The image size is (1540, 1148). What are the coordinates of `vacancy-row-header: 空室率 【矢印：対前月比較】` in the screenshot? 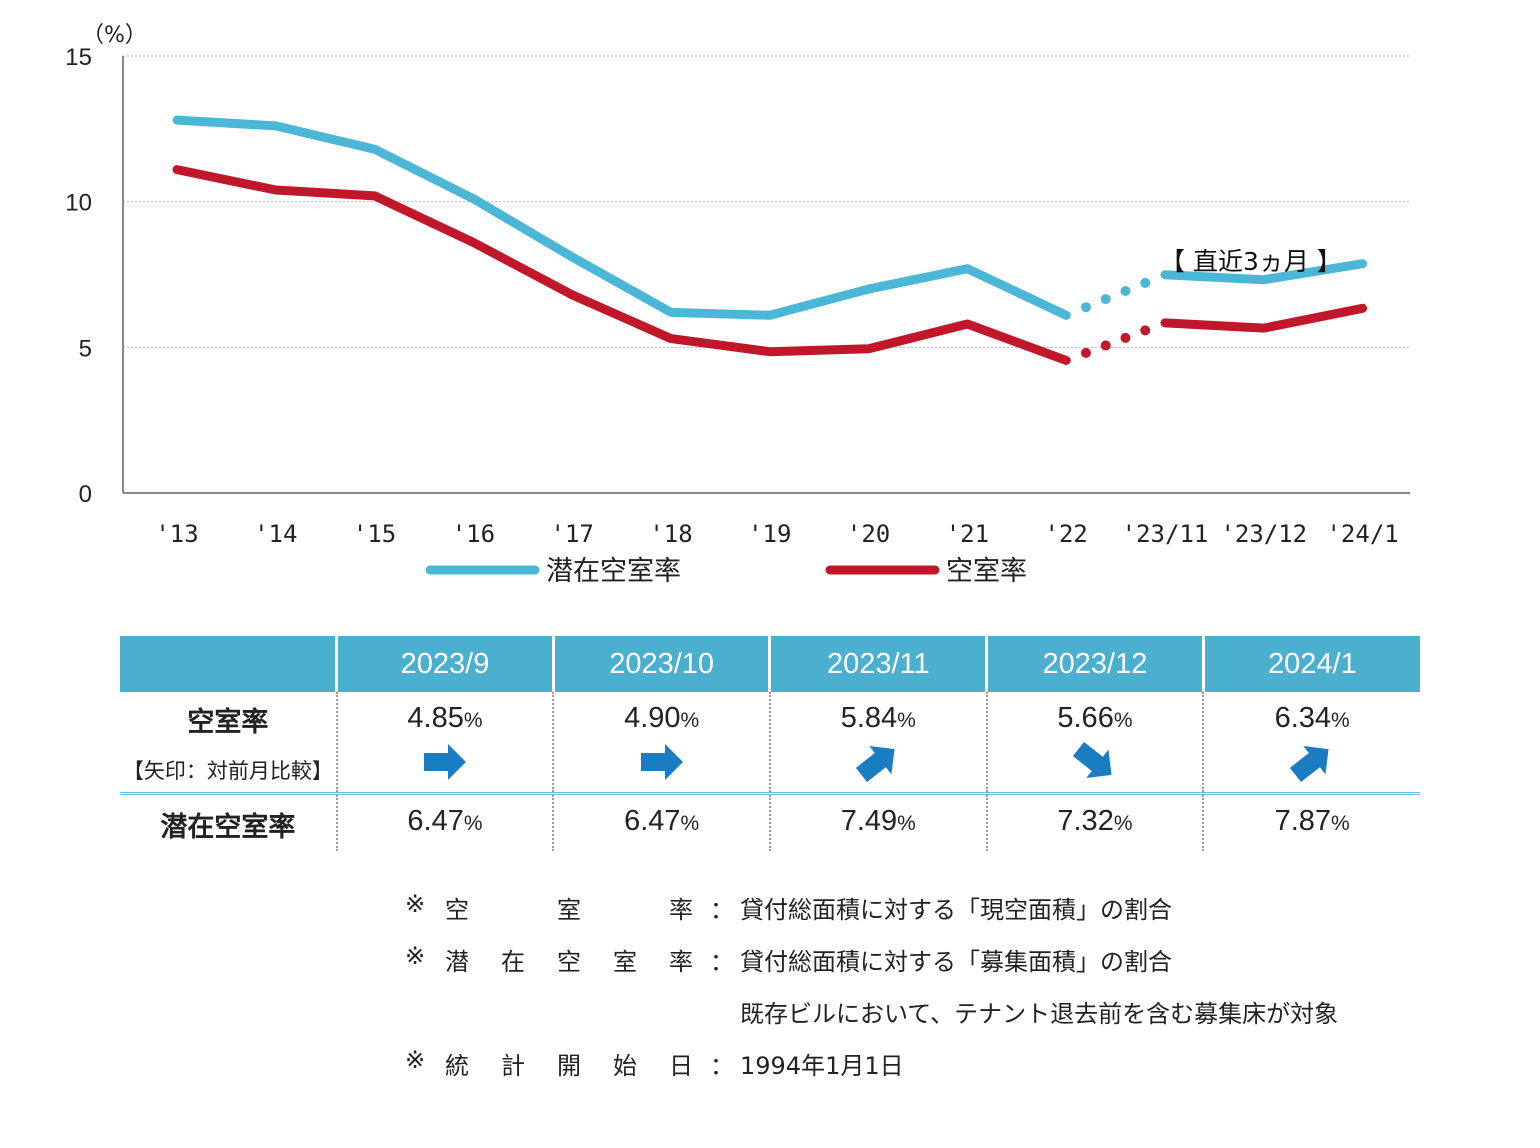 It's located at (228, 743).